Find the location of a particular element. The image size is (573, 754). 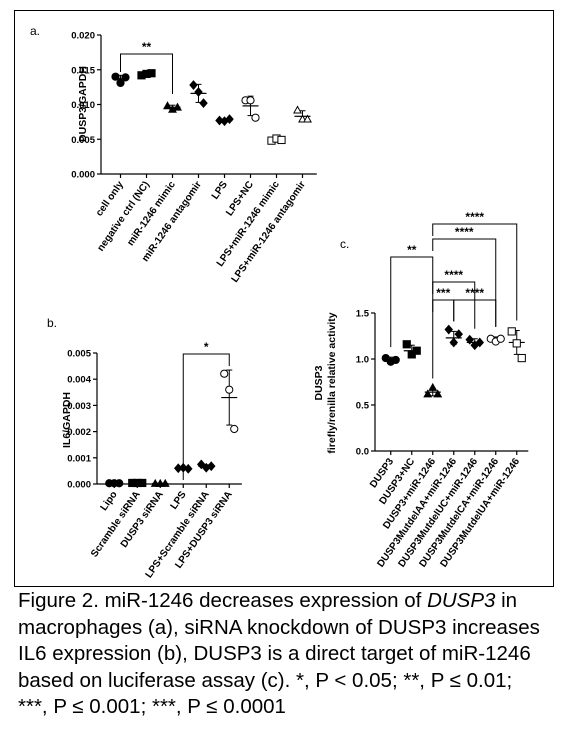

y-tick-label: 0.010 is located at coordinates (83, 105).